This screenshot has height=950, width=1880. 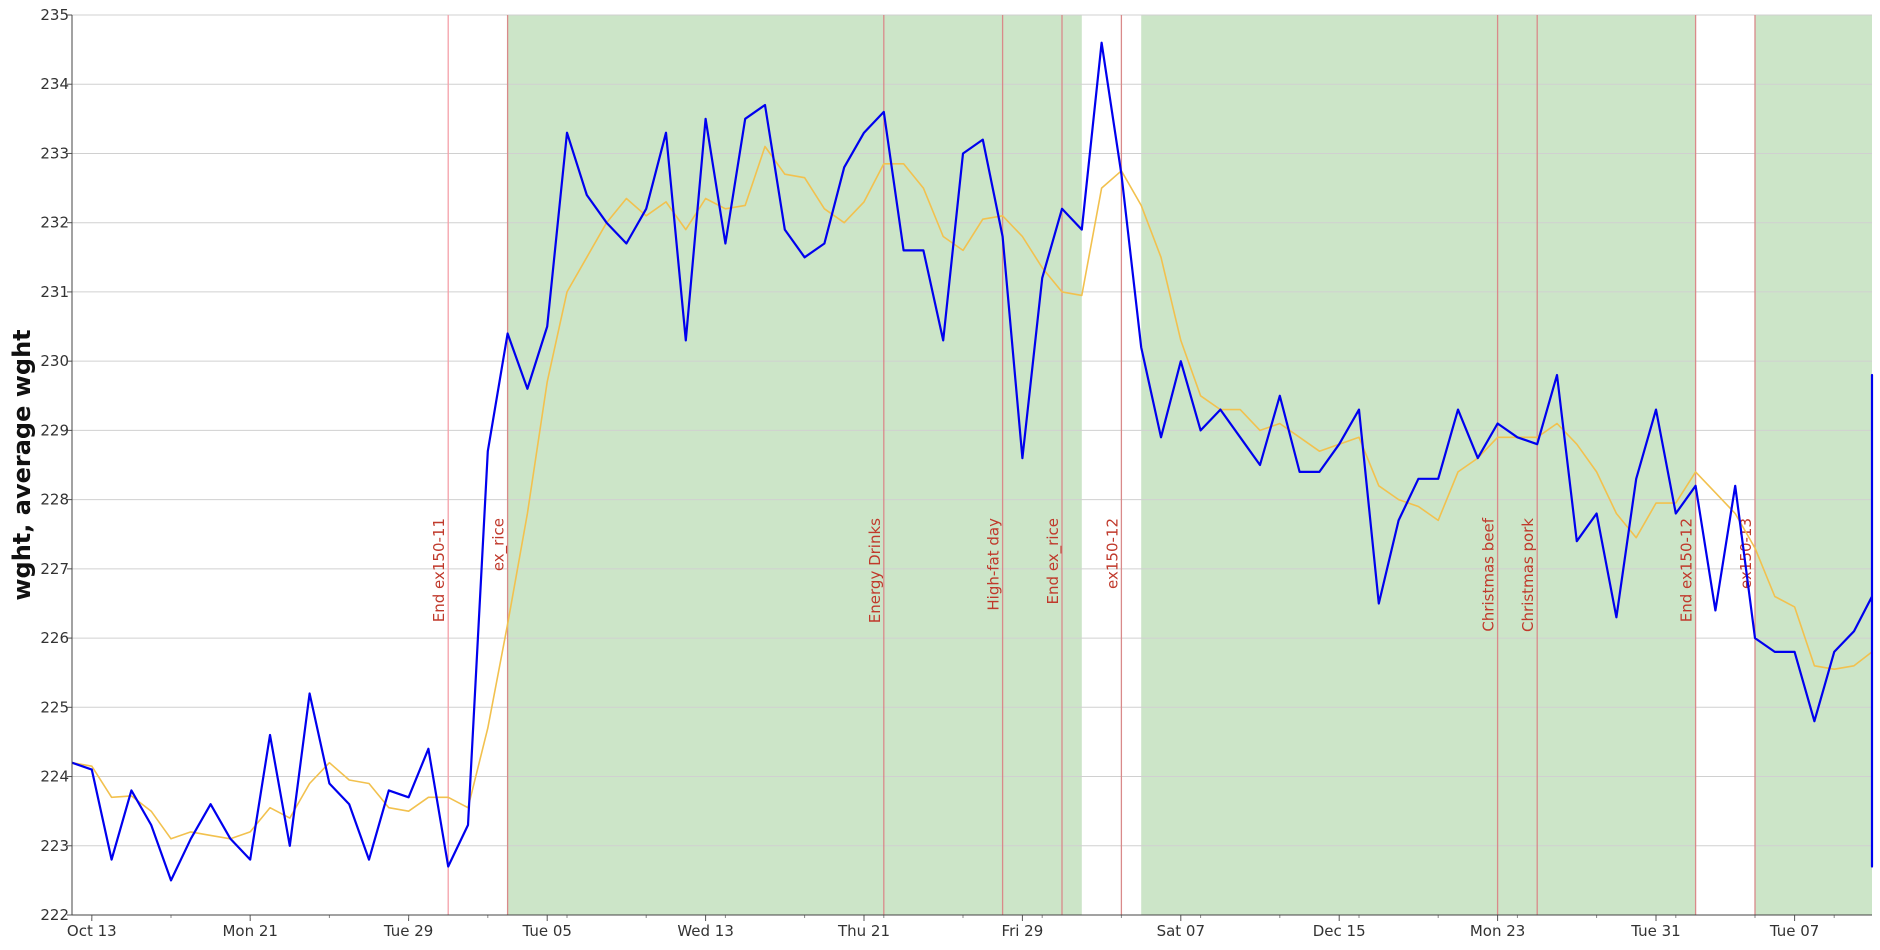 What do you see at coordinates (54, 777) in the screenshot?
I see `y-tick-label: 224` at bounding box center [54, 777].